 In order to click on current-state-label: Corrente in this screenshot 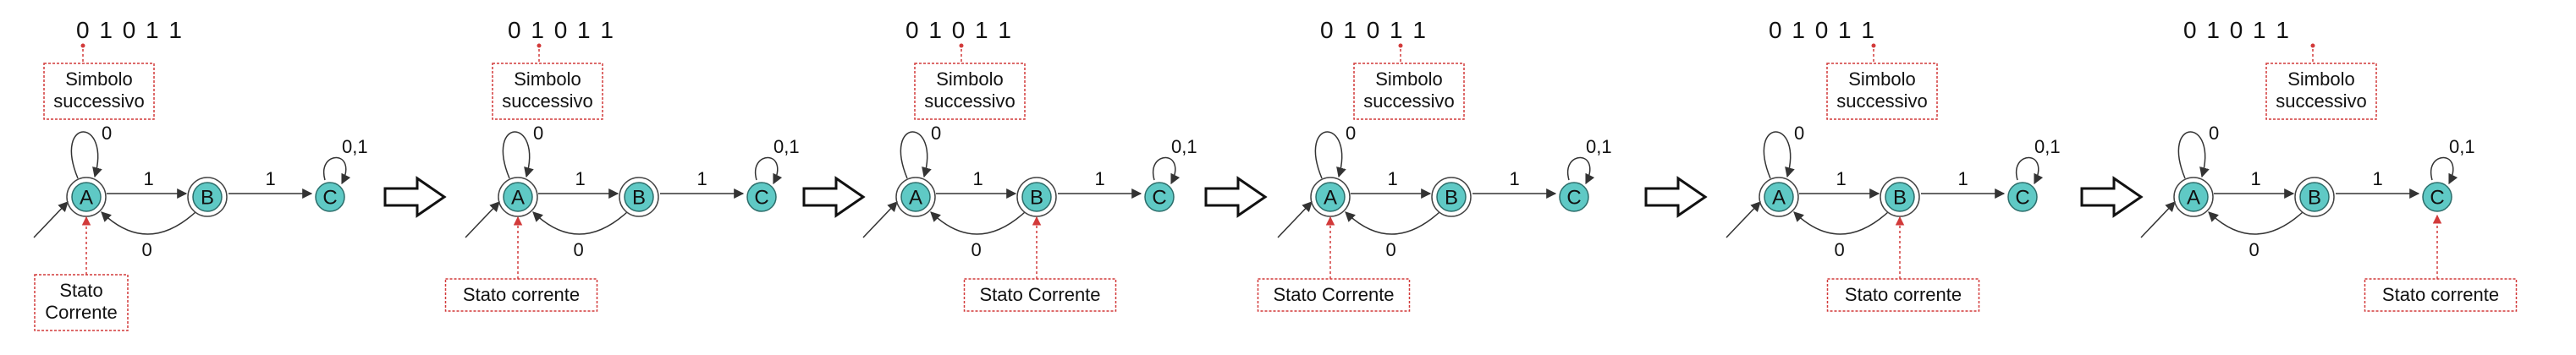, I will do `click(81, 312)`.